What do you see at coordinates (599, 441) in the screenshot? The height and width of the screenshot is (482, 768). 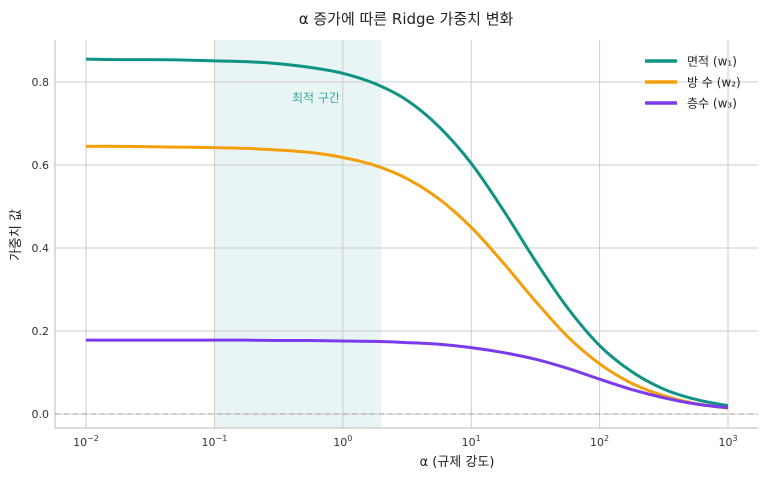 I see `x-tick-label: 10²` at bounding box center [599, 441].